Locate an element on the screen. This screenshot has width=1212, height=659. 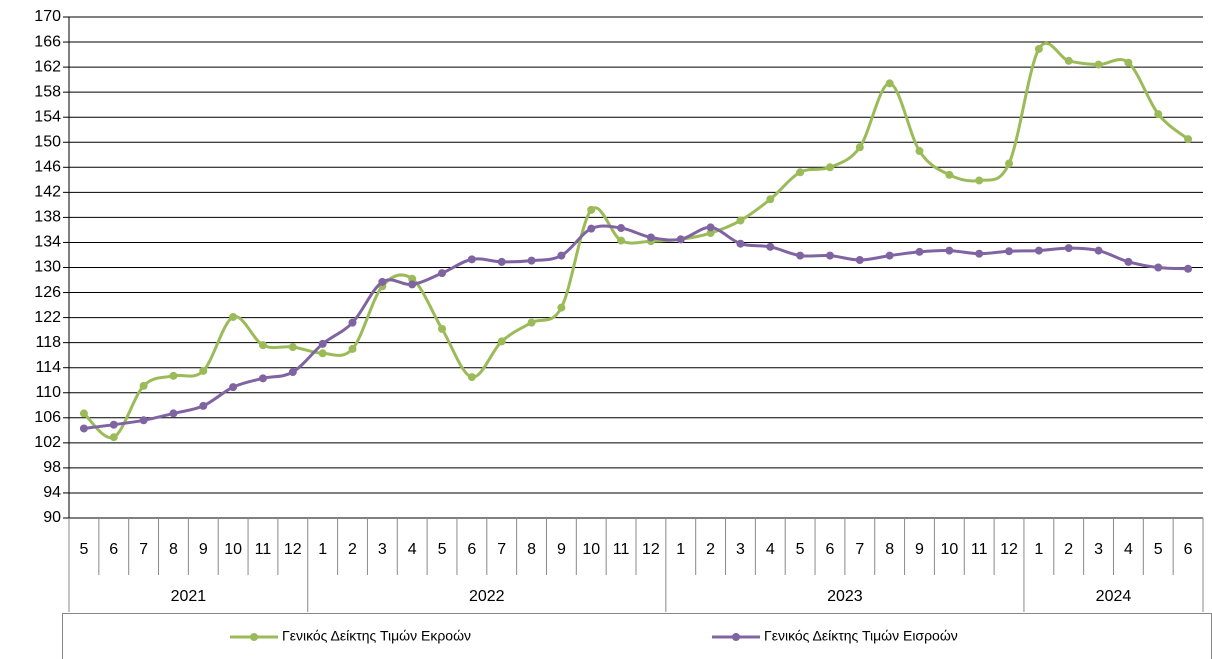
y-tick-label: 118 is located at coordinates (48, 342).